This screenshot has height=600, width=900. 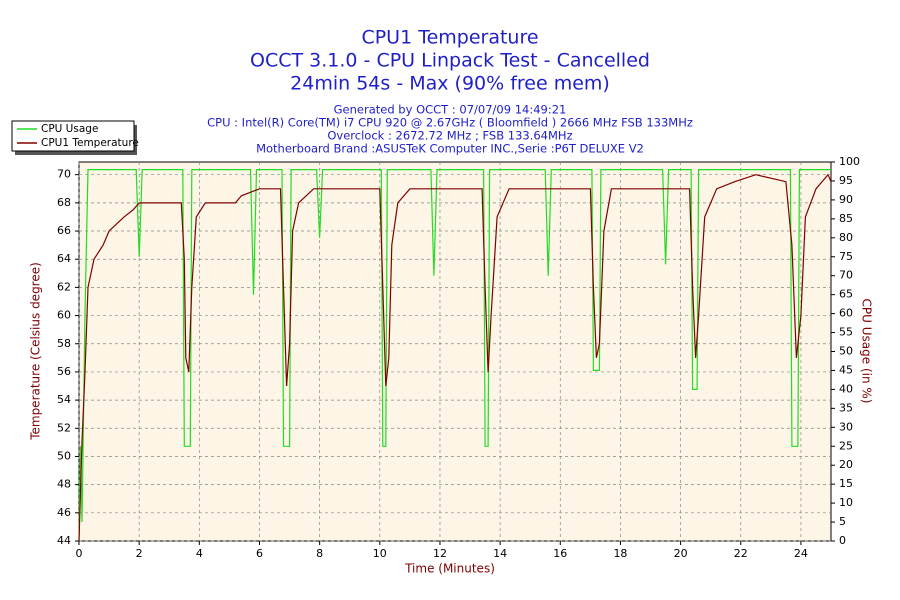 I want to click on y-tick-label: 48, so click(x=64, y=484).